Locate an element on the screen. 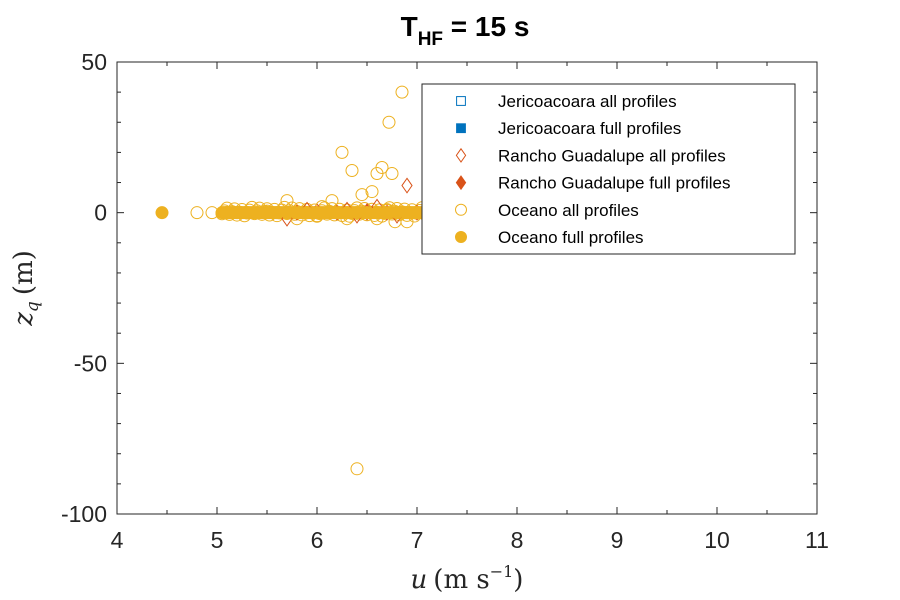 This screenshot has width=900, height=600. x-tick-label: 7 is located at coordinates (417, 540).